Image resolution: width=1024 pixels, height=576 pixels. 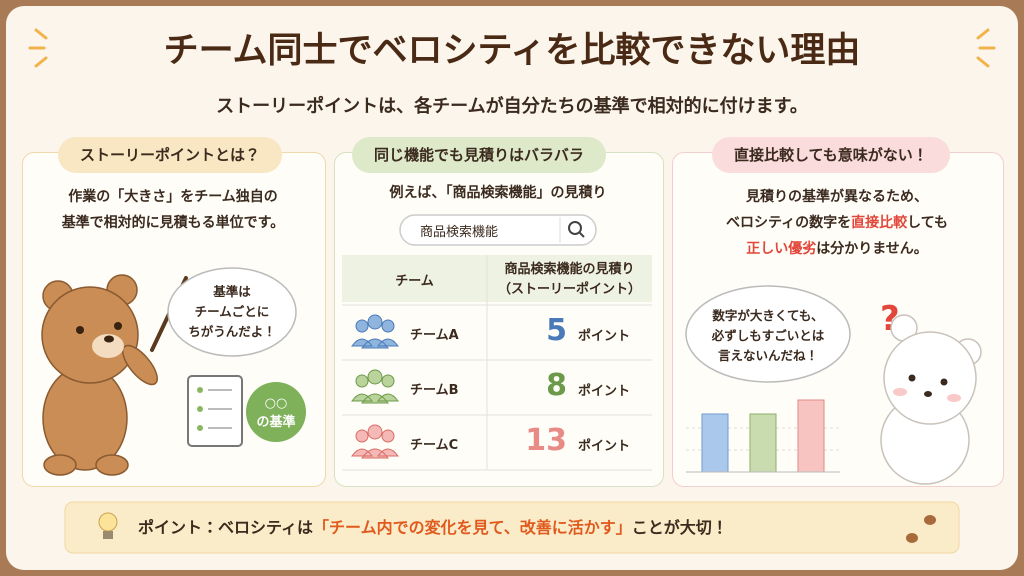 What do you see at coordinates (173, 210) in the screenshot?
I see `panel-body: 作業の「大きさ」をチーム独自の 基準で相対的に見積もる単位です。` at bounding box center [173, 210].